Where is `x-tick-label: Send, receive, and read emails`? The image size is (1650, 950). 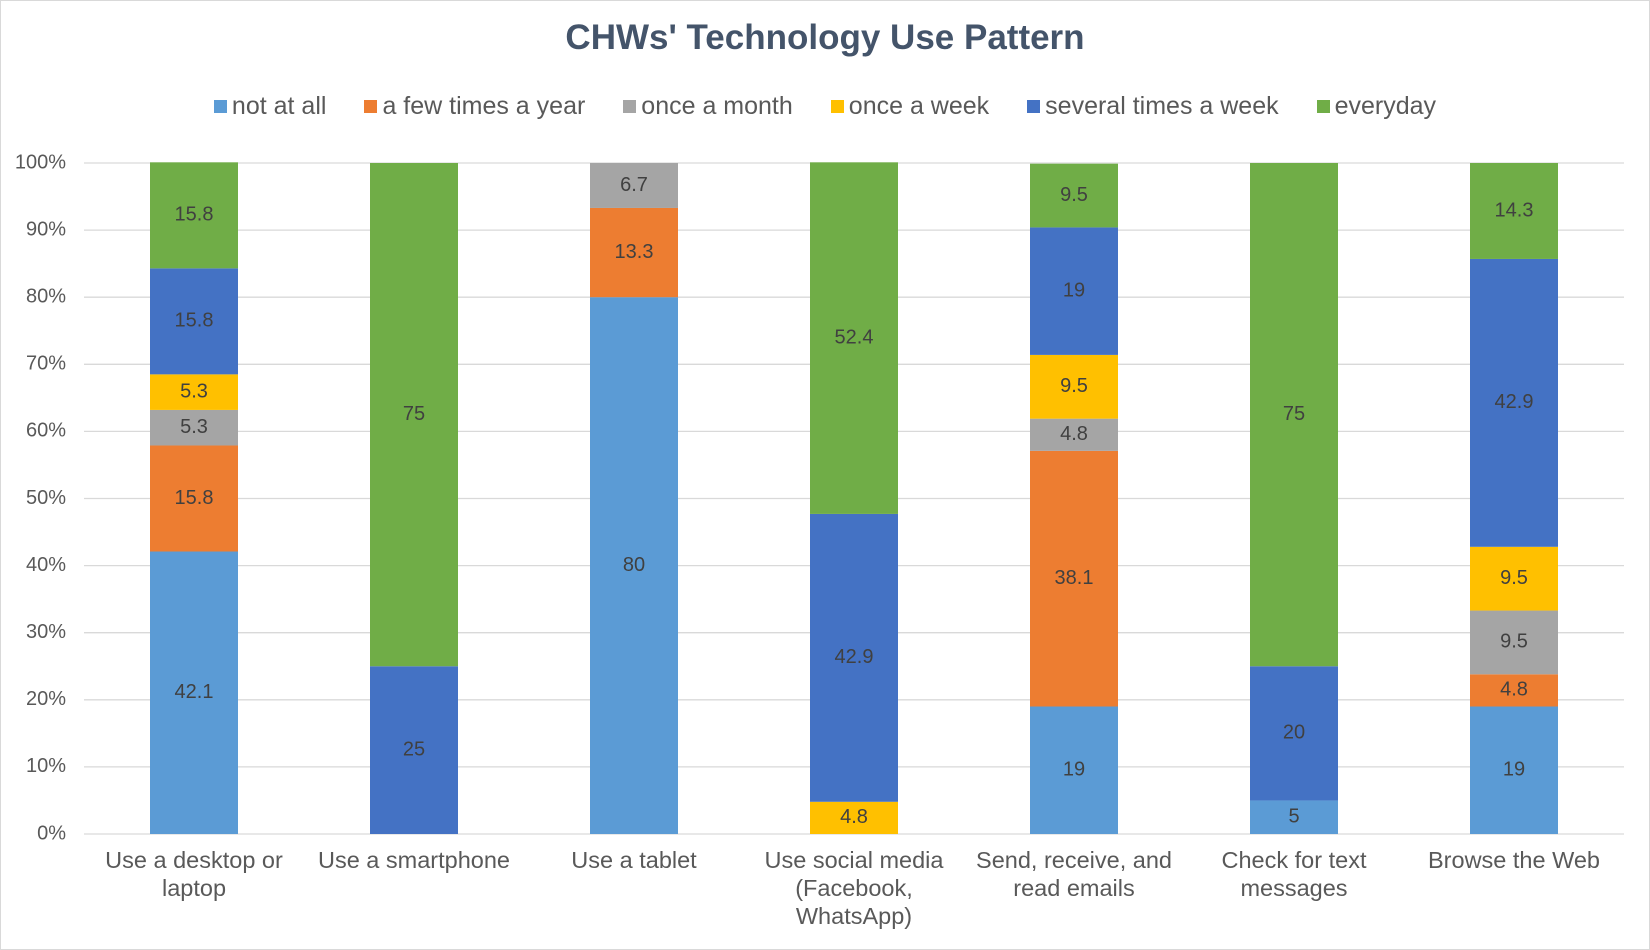 x-tick-label: Send, receive, and read emails is located at coordinates (1074, 874).